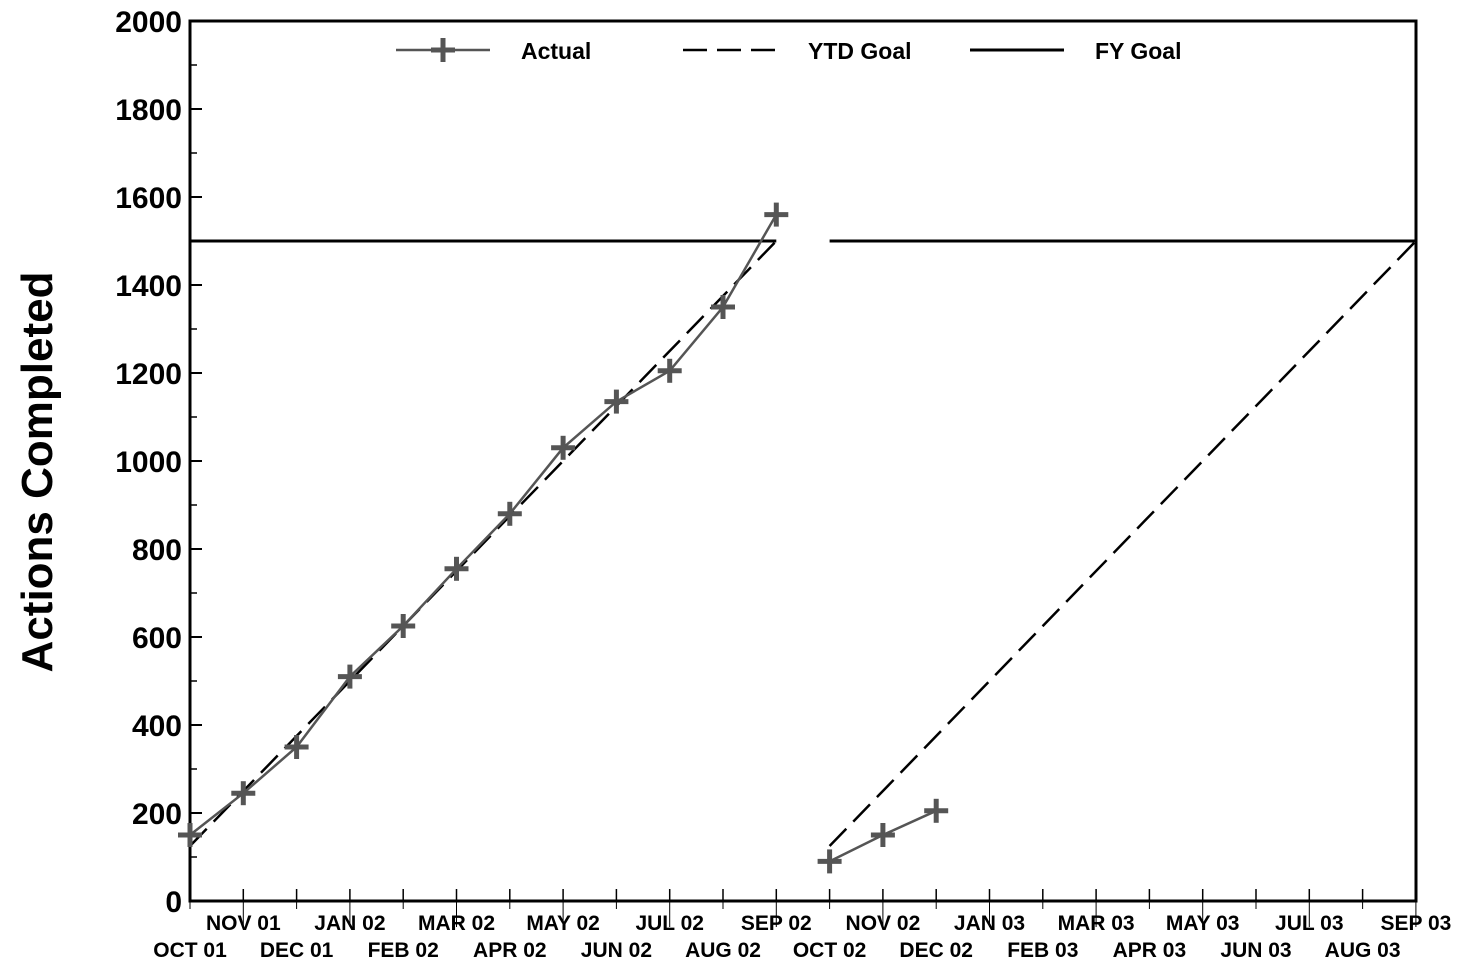 Image resolution: width=1464 pixels, height=969 pixels. I want to click on y-tick-label: 1000, so click(148, 462).